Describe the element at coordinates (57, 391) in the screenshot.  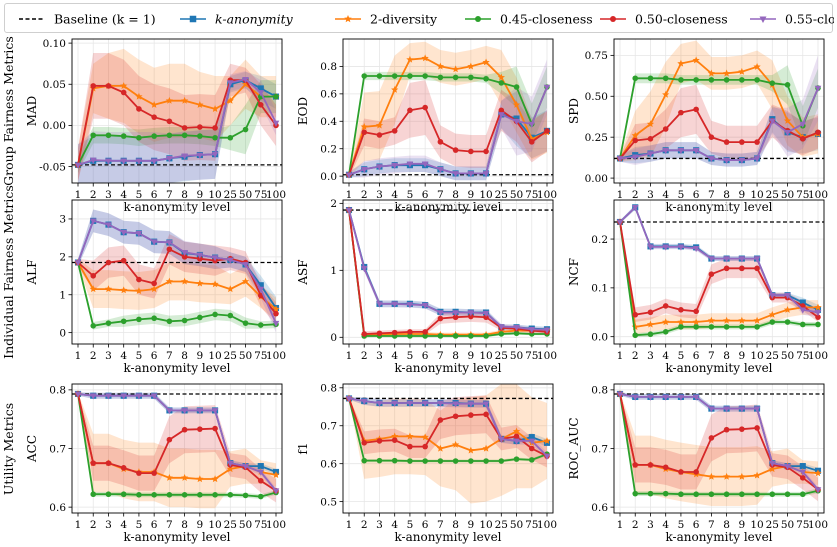
I see `y-tick-label: 0.8` at that location.